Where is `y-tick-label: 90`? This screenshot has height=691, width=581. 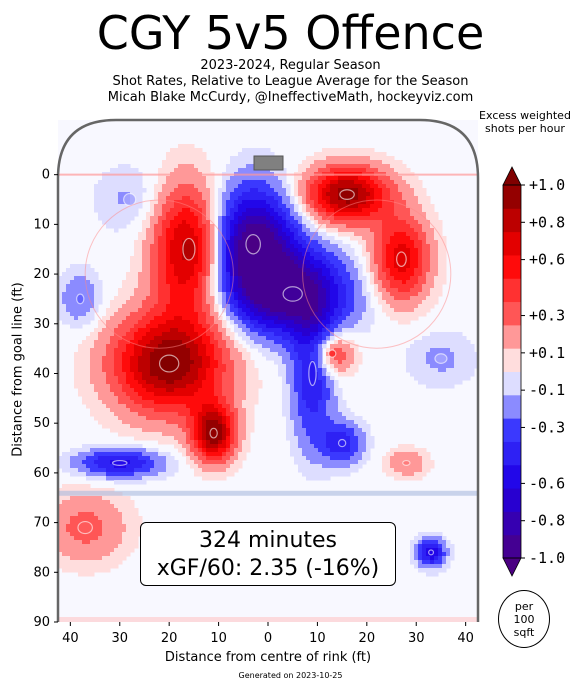 y-tick-label: 90 is located at coordinates (41, 622).